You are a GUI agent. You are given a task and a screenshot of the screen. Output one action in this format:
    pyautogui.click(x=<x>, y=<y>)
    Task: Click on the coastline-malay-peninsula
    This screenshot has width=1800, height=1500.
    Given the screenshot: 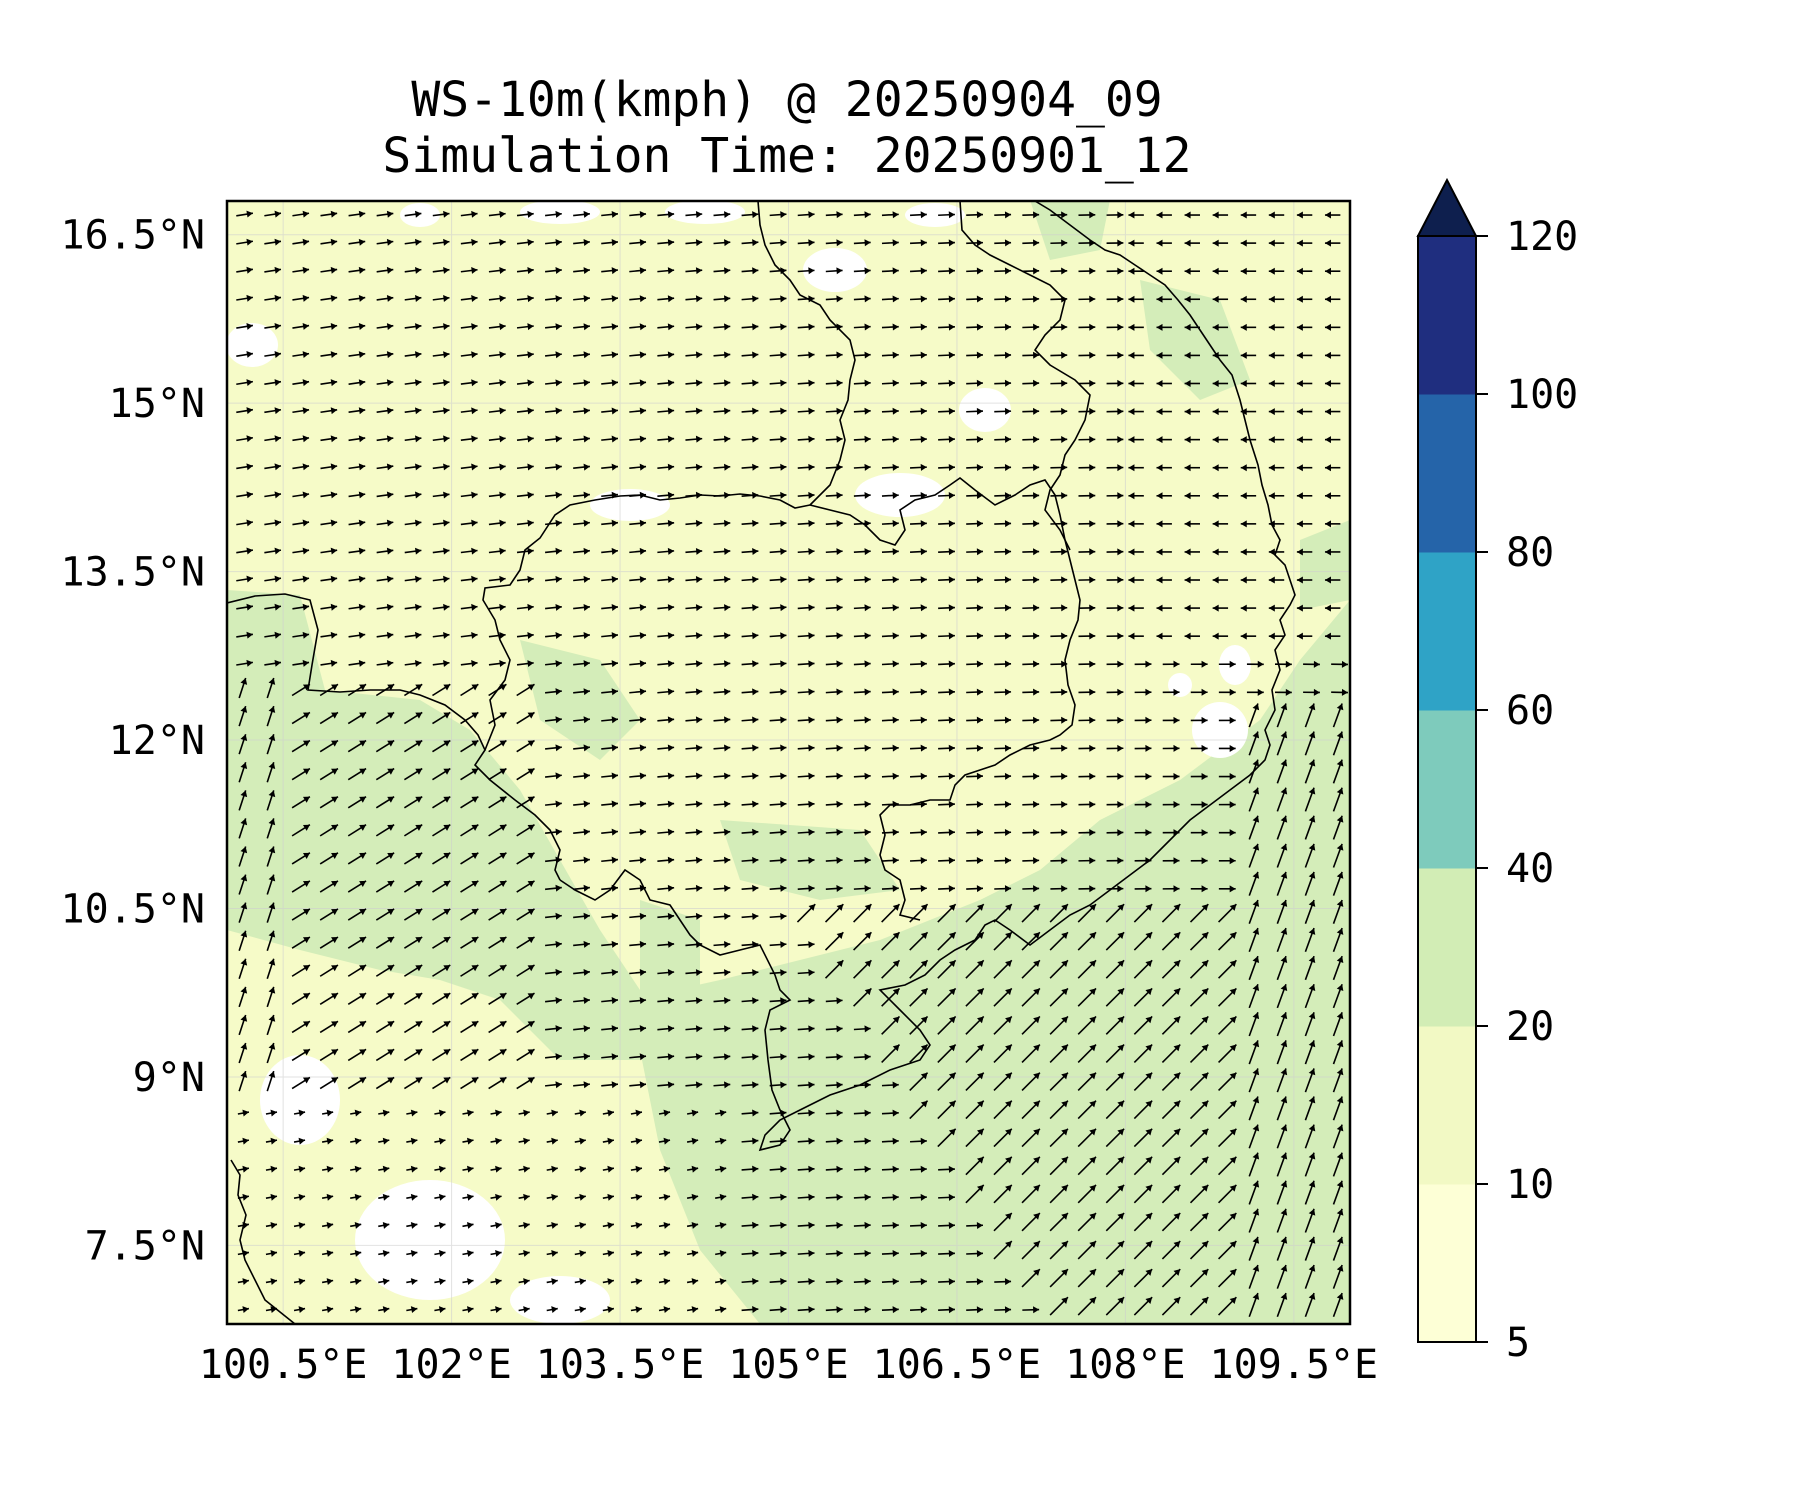 What is the action you would take?
    pyautogui.click(x=263, y=1241)
    